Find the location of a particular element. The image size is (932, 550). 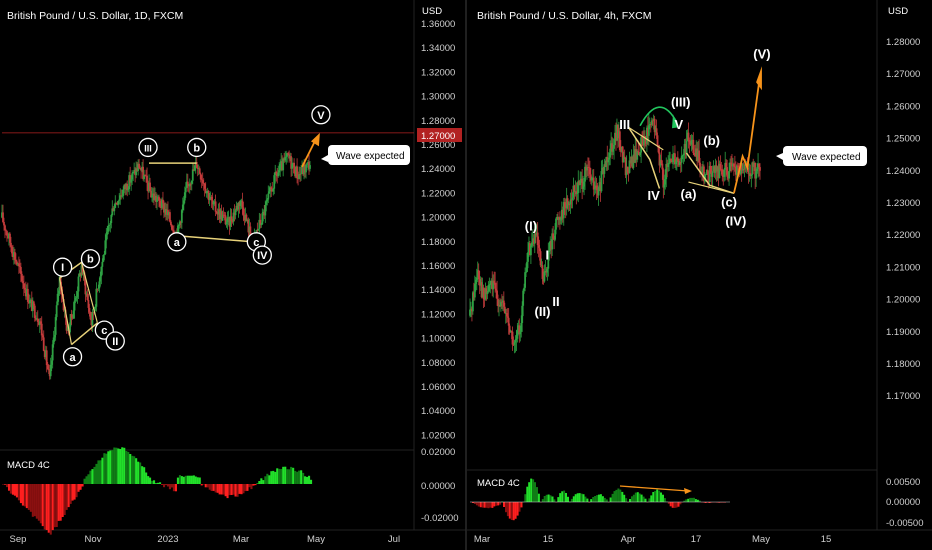

chart-right-macd-axis: 0.00500 0.00000 -0.00500 is located at coordinates (905, 503).